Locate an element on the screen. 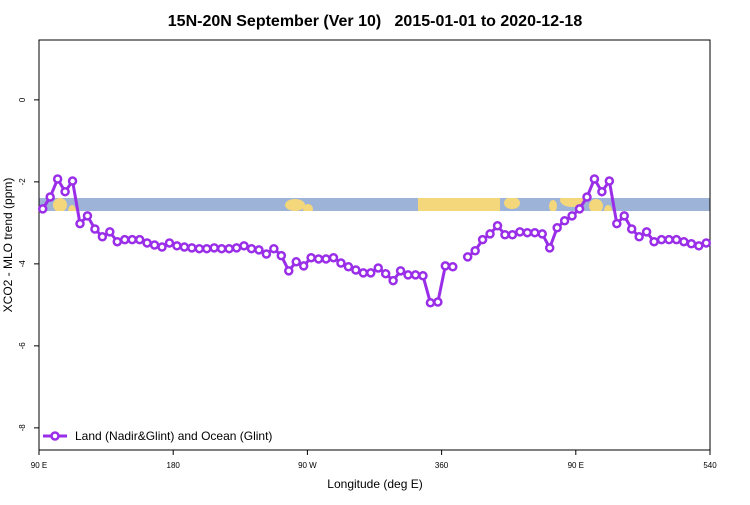  ocean-strip is located at coordinates (374, 204).